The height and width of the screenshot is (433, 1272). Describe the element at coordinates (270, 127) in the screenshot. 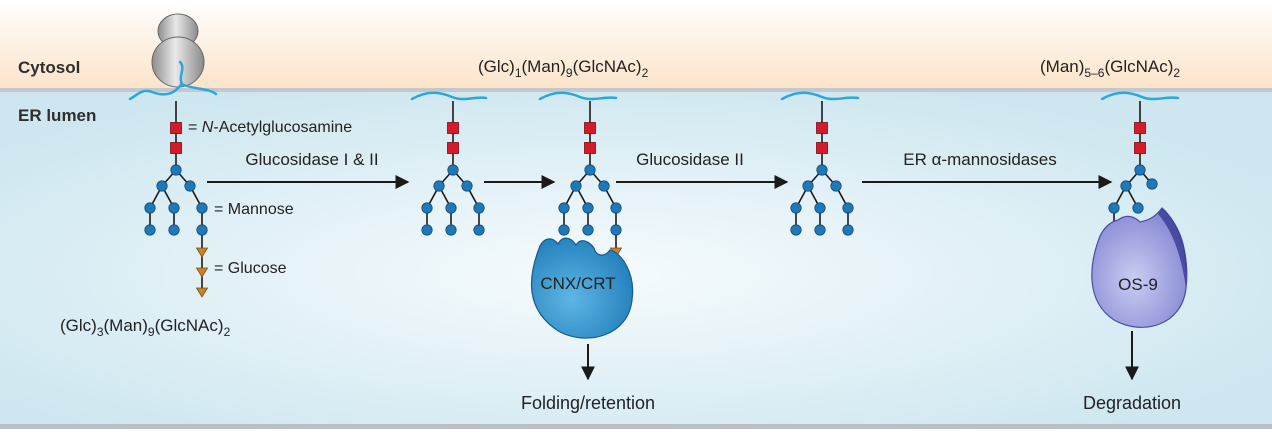

I see `legend-glcnac: = N-Acetylglucosamine` at that location.